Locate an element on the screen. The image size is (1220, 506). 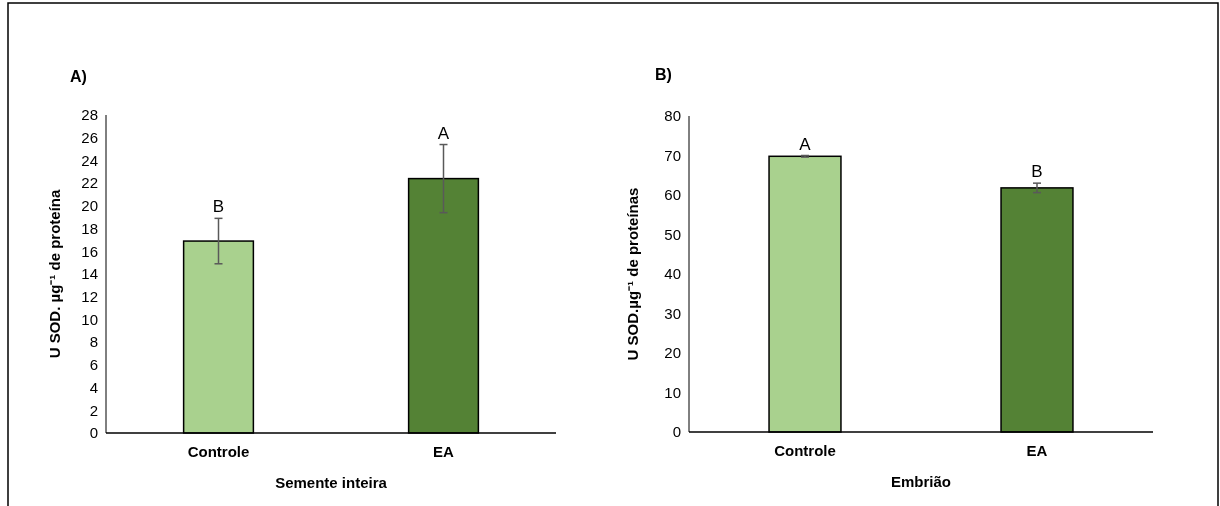
y-tick-label: 80 is located at coordinates (672, 116).